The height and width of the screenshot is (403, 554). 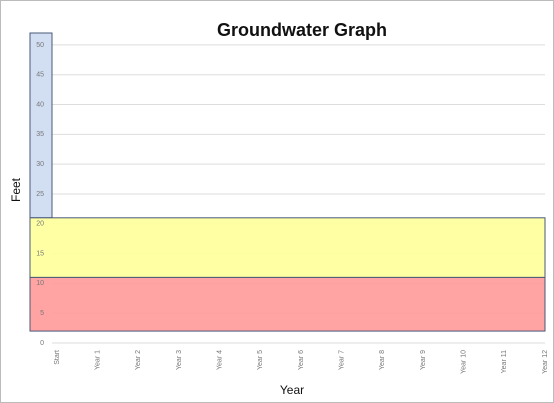 What do you see at coordinates (382, 360) in the screenshot?
I see `x-tick-label: Year 8` at bounding box center [382, 360].